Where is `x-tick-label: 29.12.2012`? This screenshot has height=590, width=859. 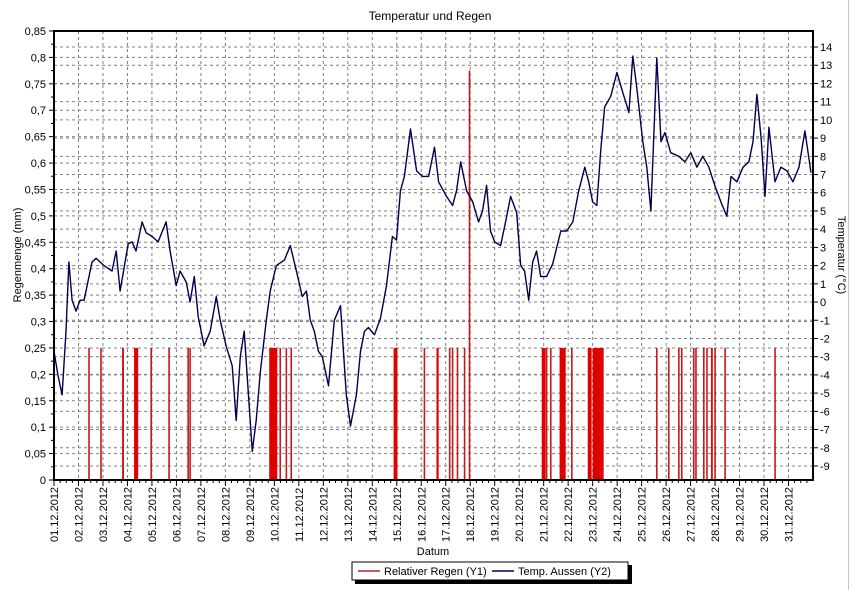 x-tick-label: 29.12.2012 is located at coordinates (741, 514).